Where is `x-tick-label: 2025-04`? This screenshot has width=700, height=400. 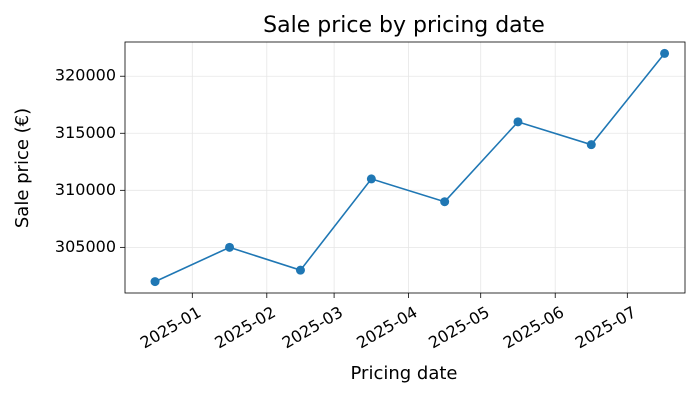 x-tick-label: 2025-04 is located at coordinates (386, 327).